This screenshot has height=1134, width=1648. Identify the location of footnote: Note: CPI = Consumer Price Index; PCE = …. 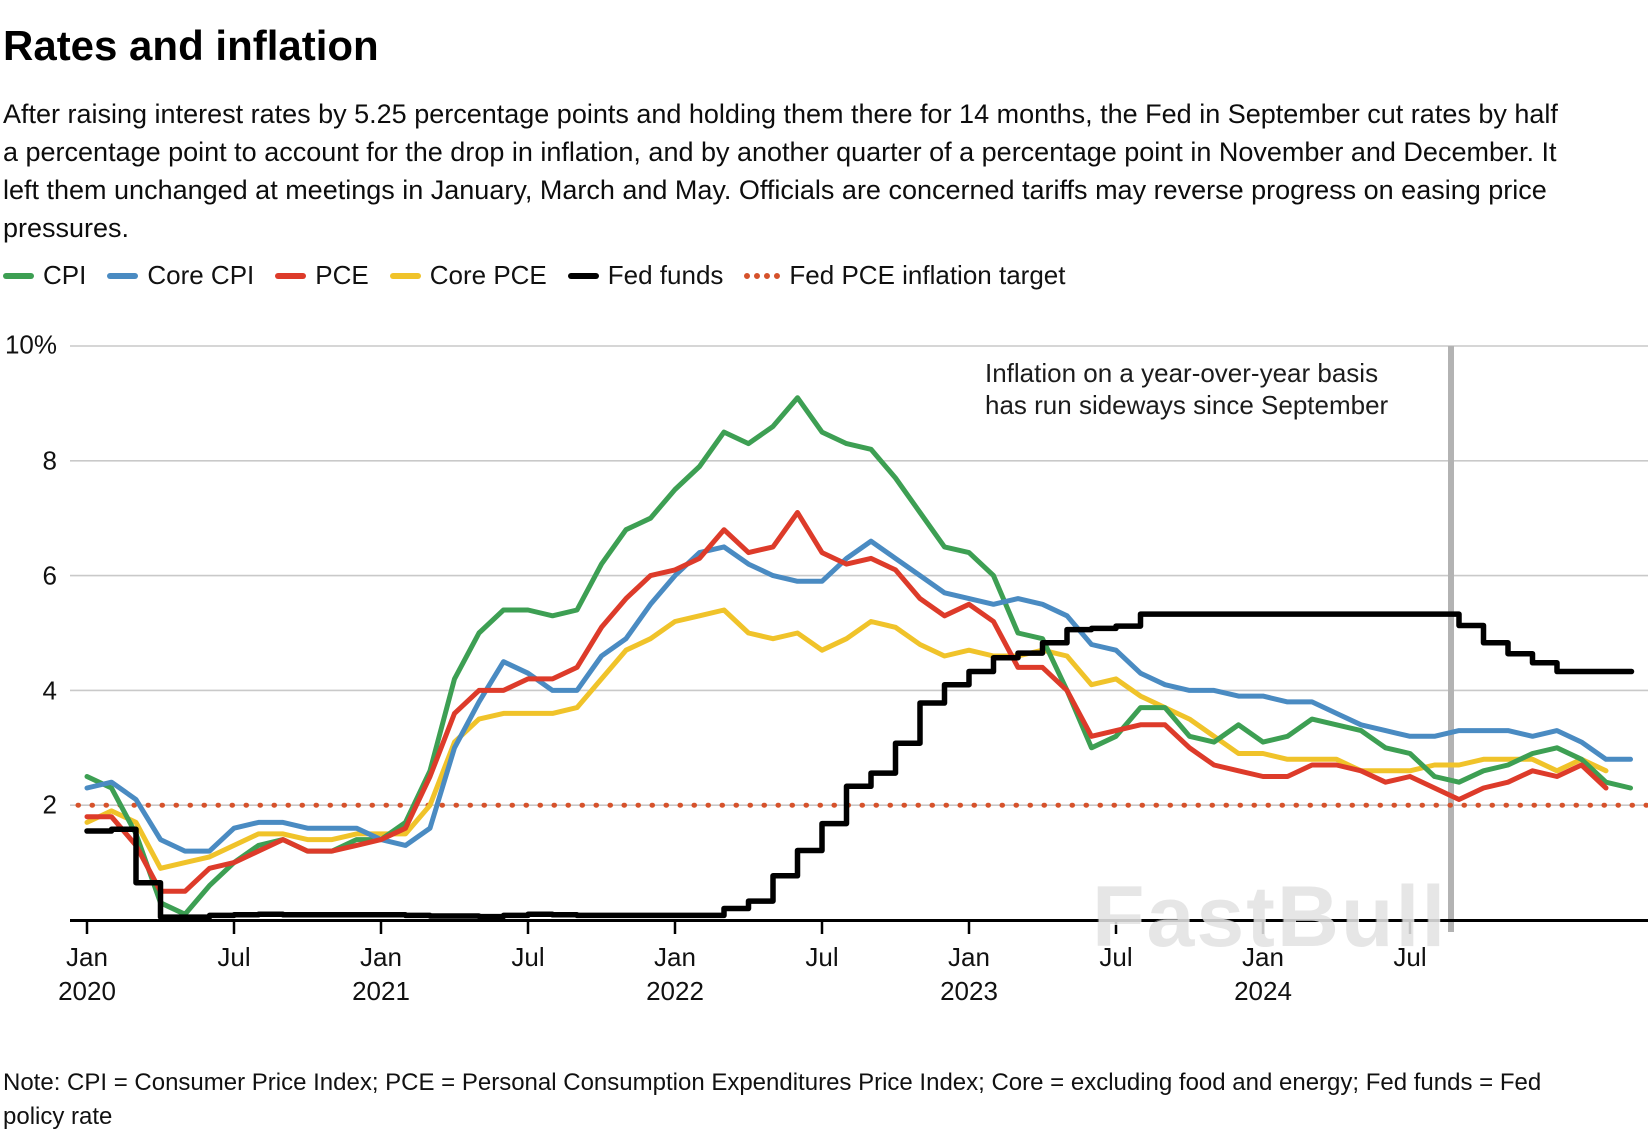
(772, 1099).